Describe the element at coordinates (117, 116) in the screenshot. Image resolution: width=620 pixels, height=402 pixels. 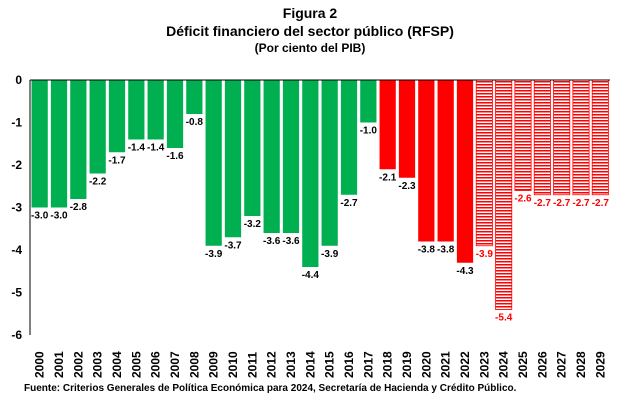
I see `bar-2004` at that location.